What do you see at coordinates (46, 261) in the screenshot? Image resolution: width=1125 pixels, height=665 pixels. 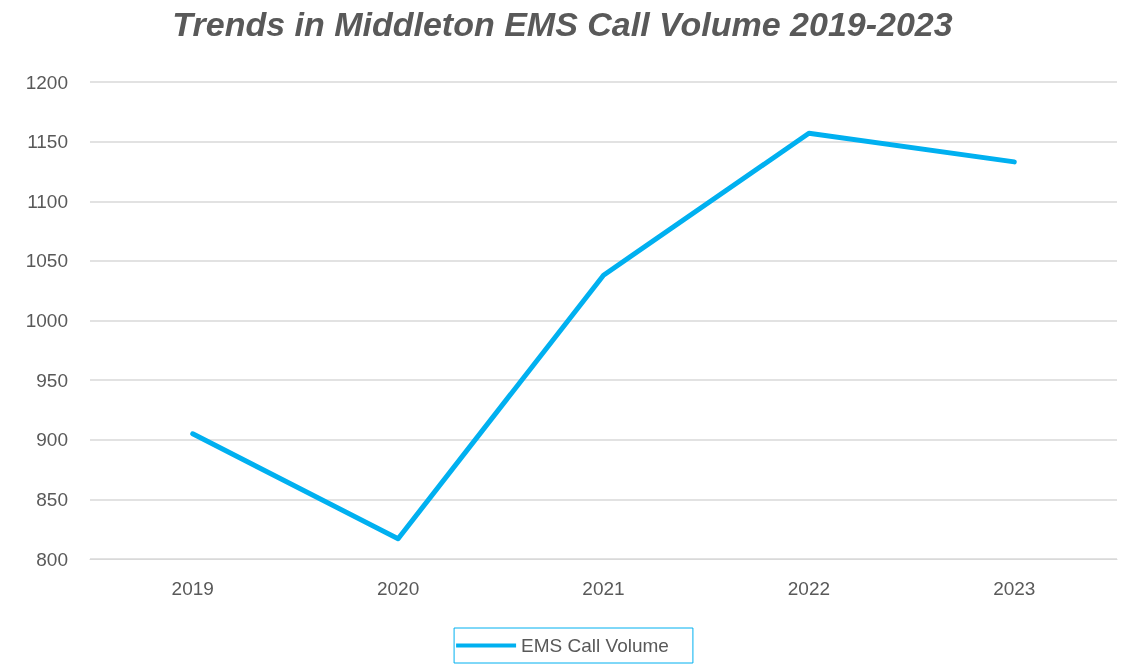 I see `y-tick-label: 1050` at bounding box center [46, 261].